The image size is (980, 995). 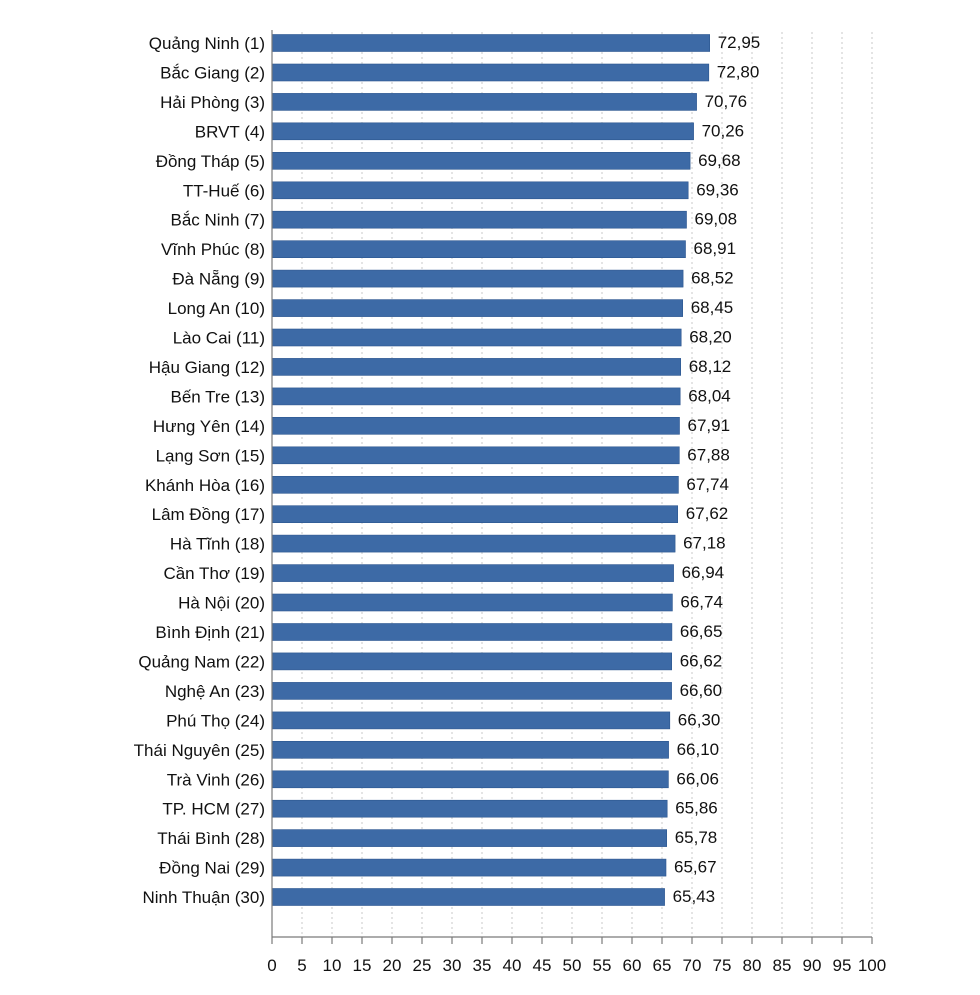 What do you see at coordinates (782, 965) in the screenshot?
I see `x-tick-label: 85` at bounding box center [782, 965].